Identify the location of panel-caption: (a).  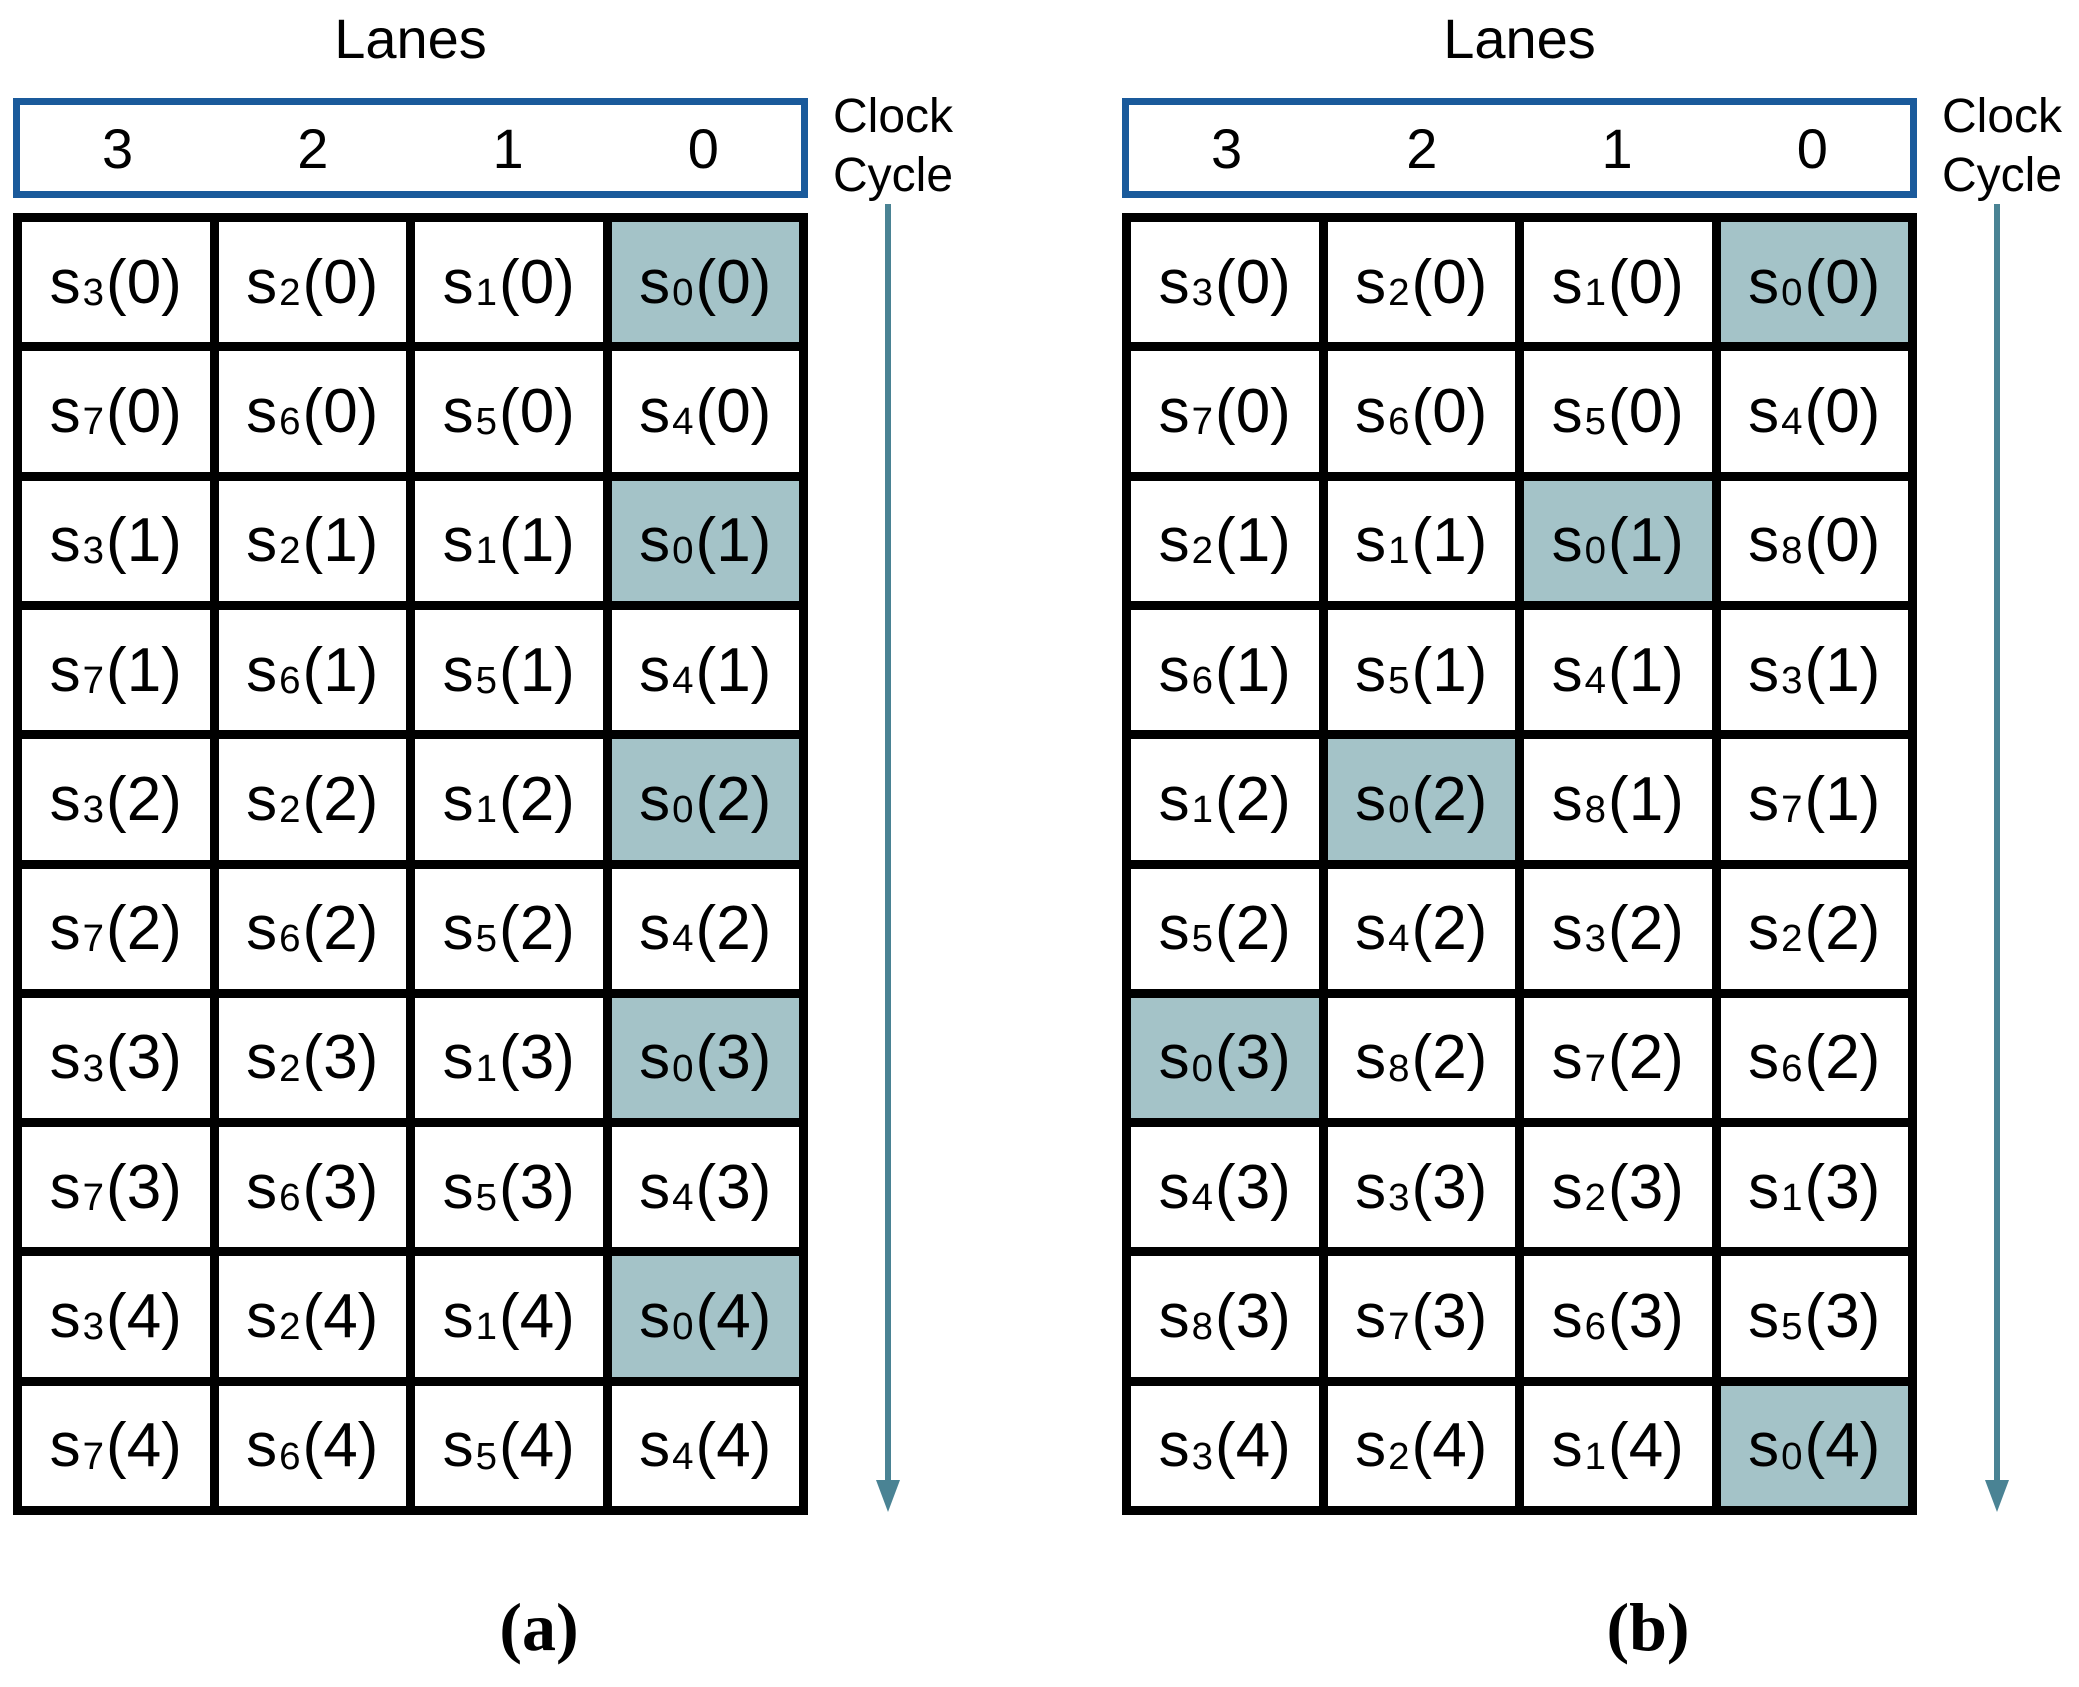
(539, 1627).